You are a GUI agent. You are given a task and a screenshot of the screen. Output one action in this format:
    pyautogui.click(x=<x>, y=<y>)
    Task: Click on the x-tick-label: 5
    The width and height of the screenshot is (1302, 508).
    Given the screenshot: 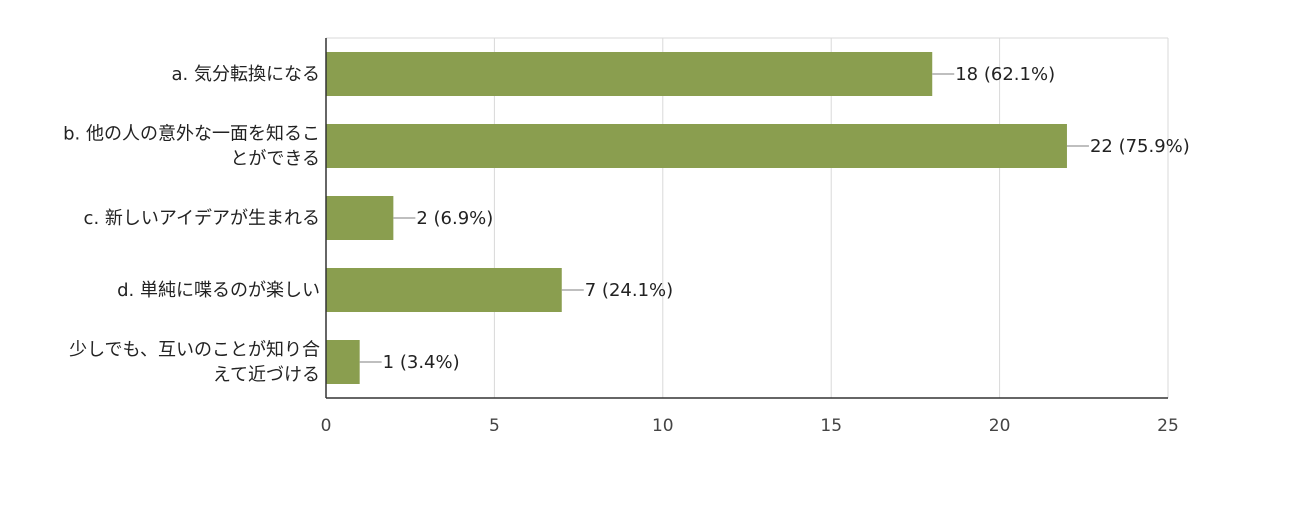 What is the action you would take?
    pyautogui.click(x=494, y=426)
    